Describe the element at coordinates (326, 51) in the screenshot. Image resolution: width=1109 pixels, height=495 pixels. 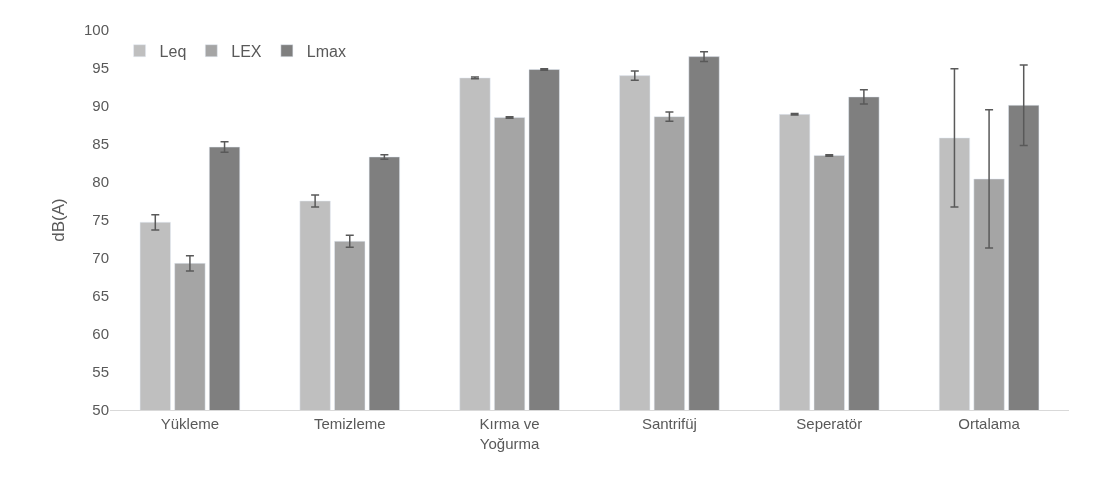
I see `legend-label: Lmax` at that location.